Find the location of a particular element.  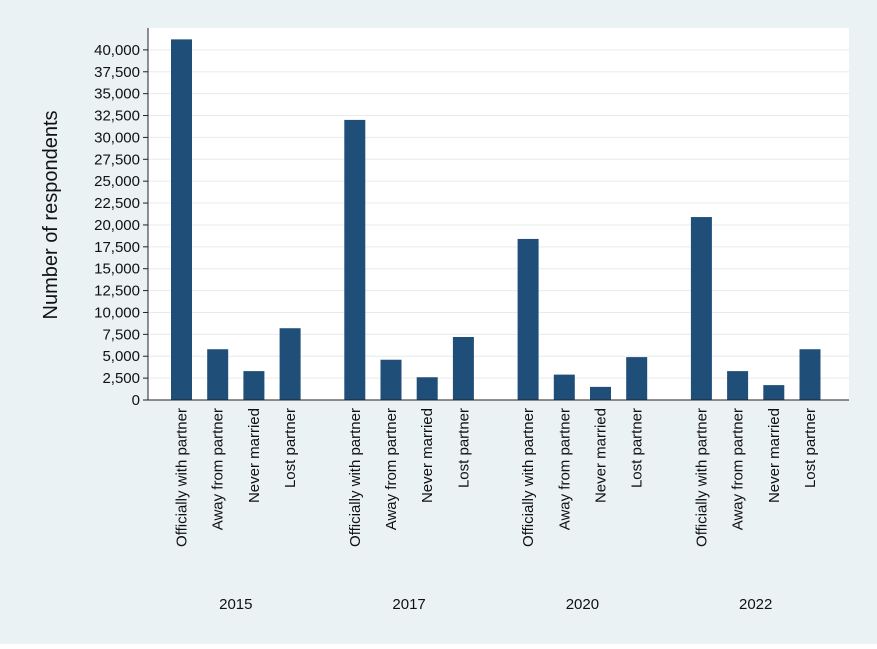

y-tick-label: 0 is located at coordinates (136, 400).